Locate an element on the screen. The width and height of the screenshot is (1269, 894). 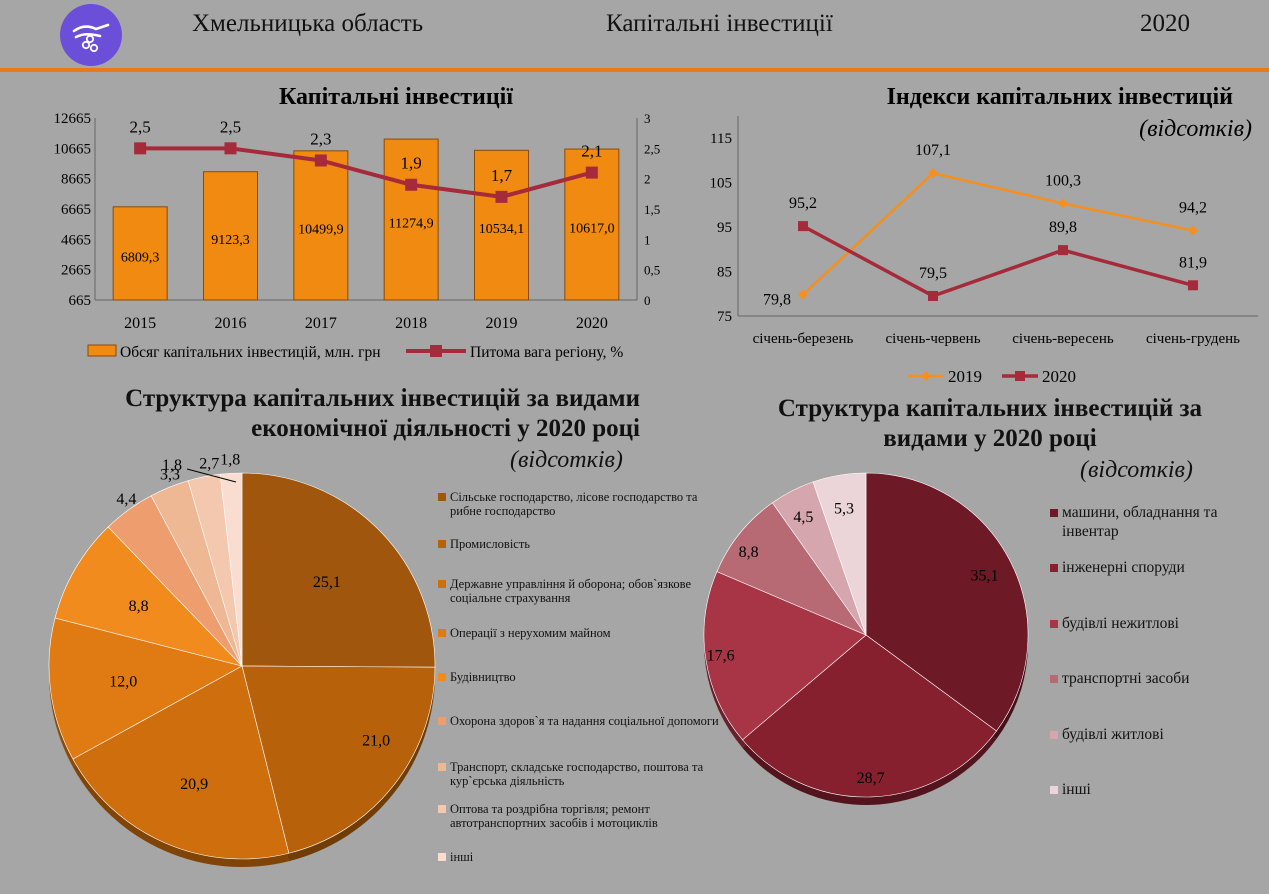
chart-title: Індекси капітальних інвестицій is located at coordinates (1060, 97).